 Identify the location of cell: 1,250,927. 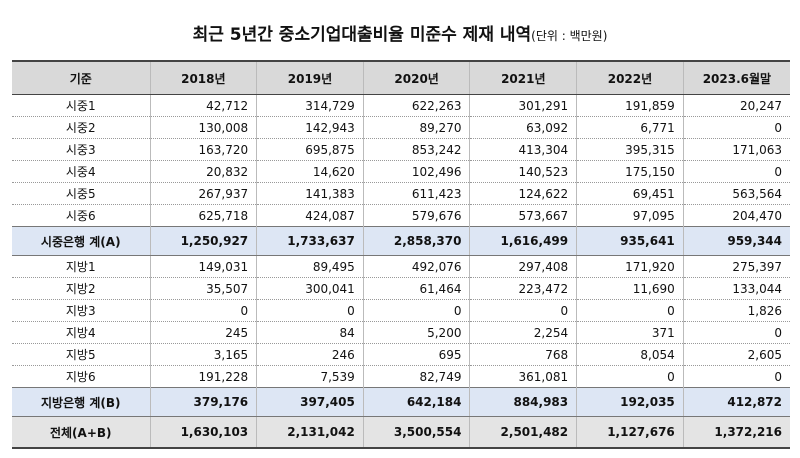
(203, 241).